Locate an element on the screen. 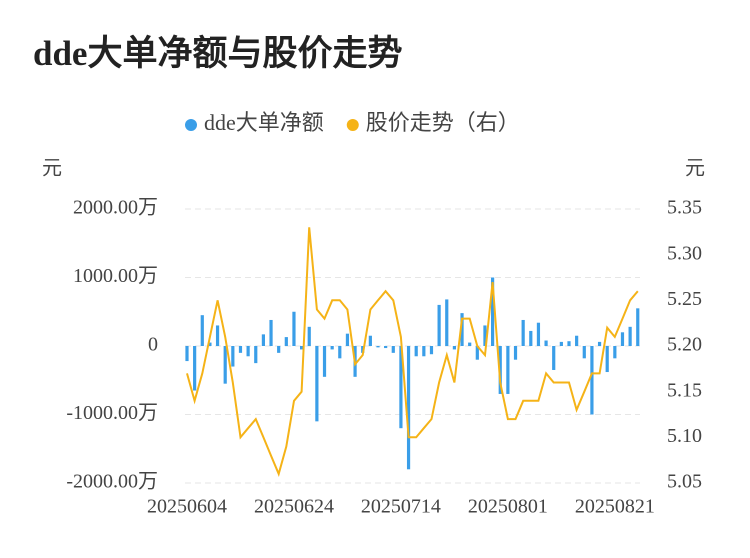 The height and width of the screenshot is (558, 750). y2-axis-label: 元 is located at coordinates (695, 169).